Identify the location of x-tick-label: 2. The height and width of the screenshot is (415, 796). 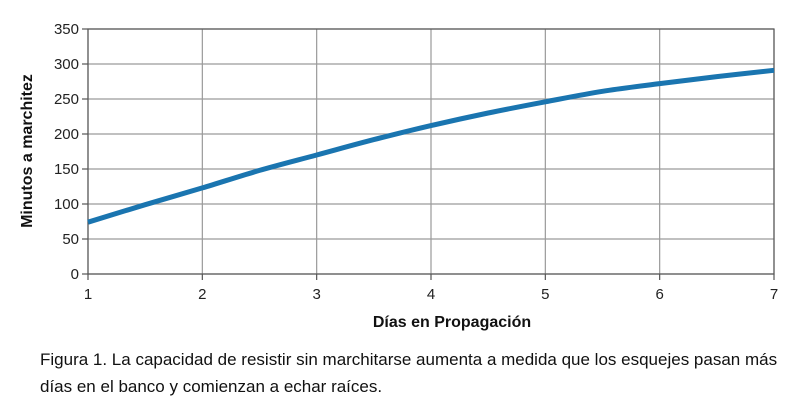
(202, 294).